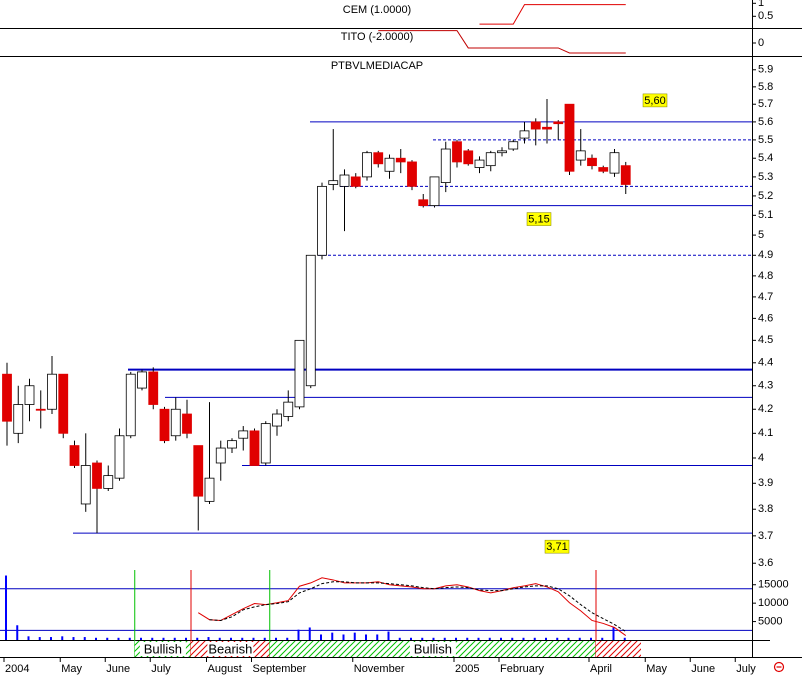 The height and width of the screenshot is (676, 802). I want to click on level-label: 5,60, so click(654, 101).